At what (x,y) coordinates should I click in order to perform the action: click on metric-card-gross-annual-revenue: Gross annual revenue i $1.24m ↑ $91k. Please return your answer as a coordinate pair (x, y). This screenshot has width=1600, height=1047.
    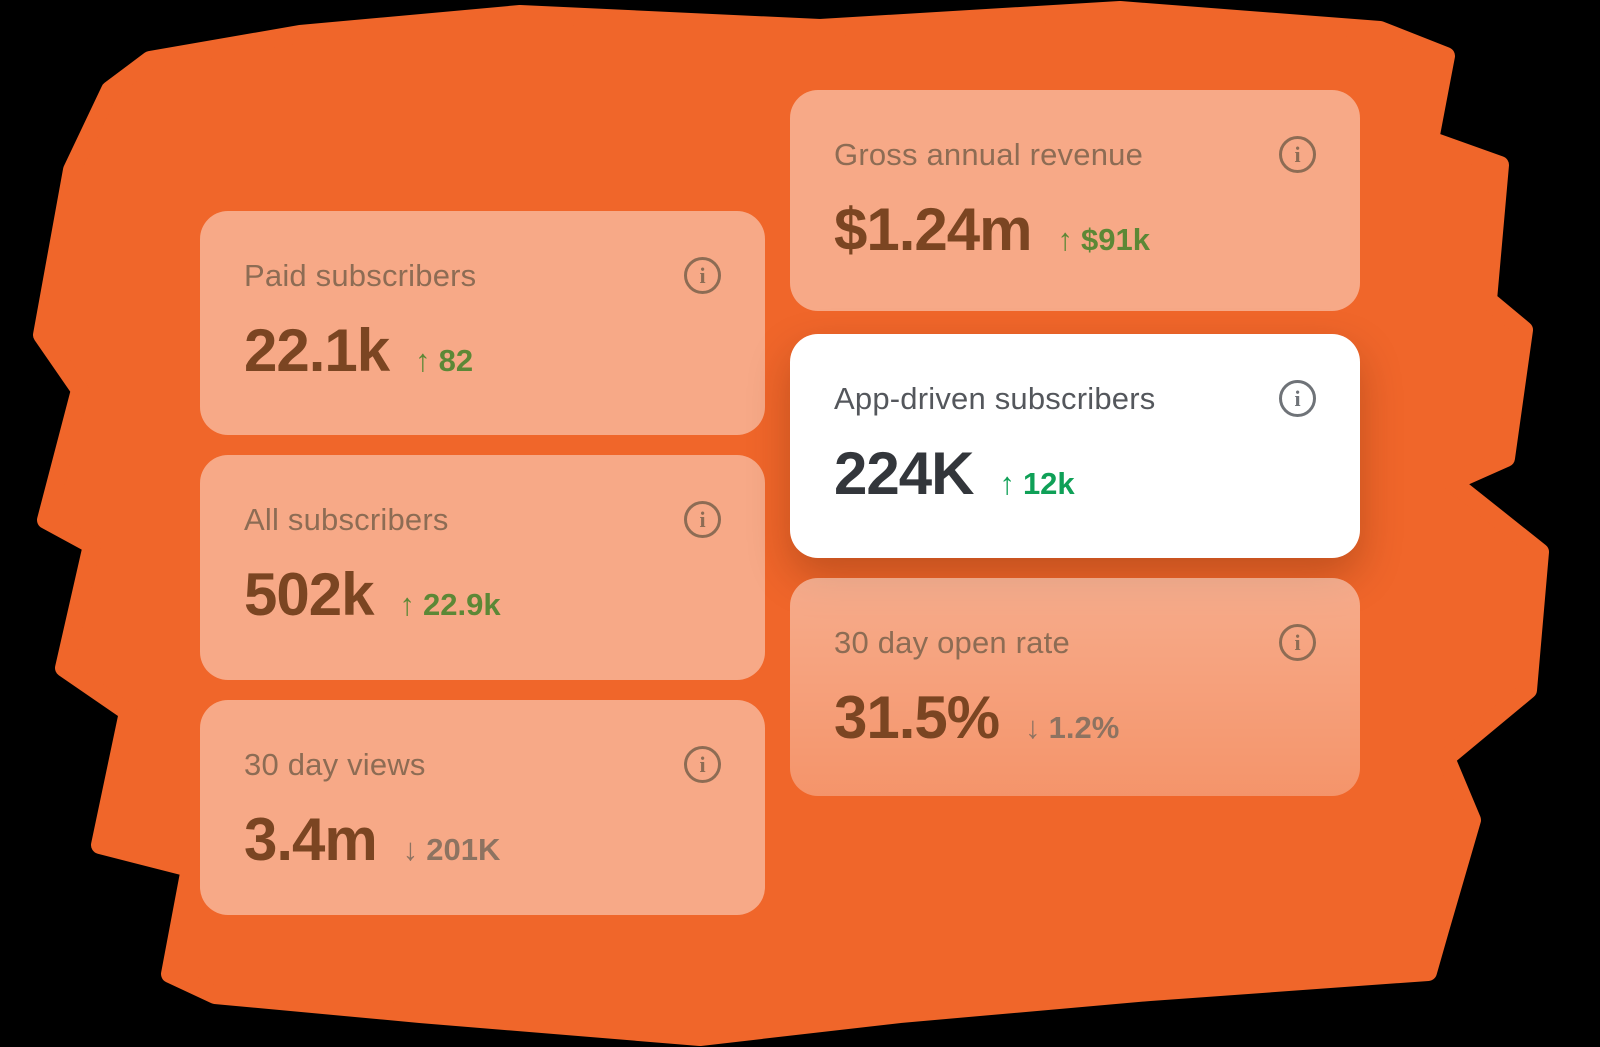
    Looking at the image, I should click on (1075, 200).